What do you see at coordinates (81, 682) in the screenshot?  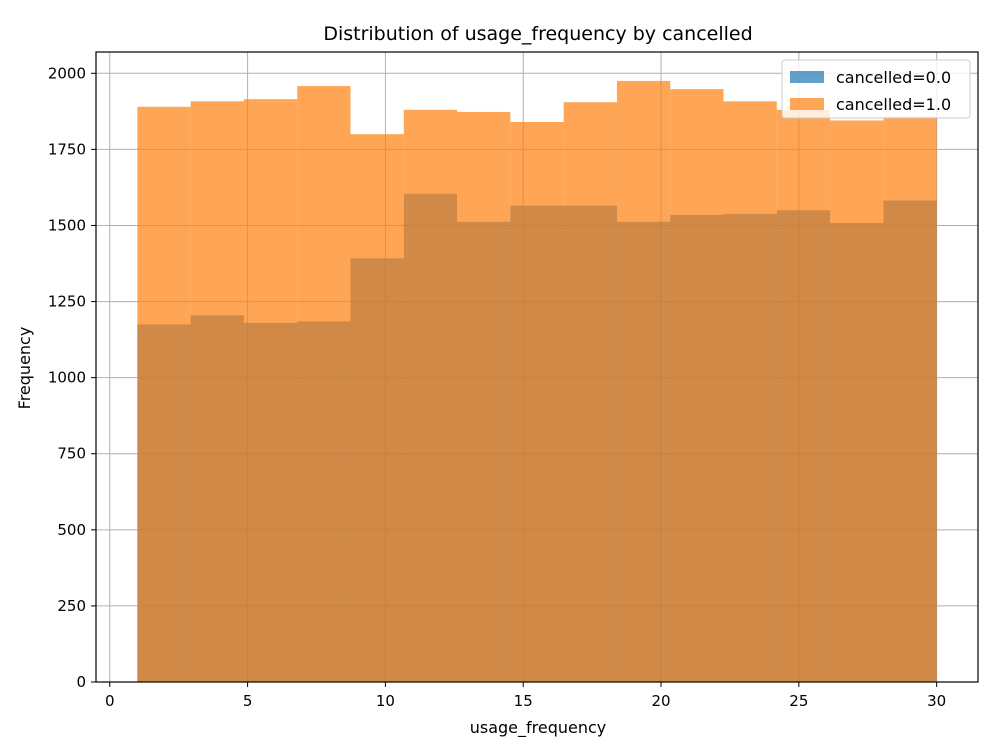 I see `y-tick-label: 0` at bounding box center [81, 682].